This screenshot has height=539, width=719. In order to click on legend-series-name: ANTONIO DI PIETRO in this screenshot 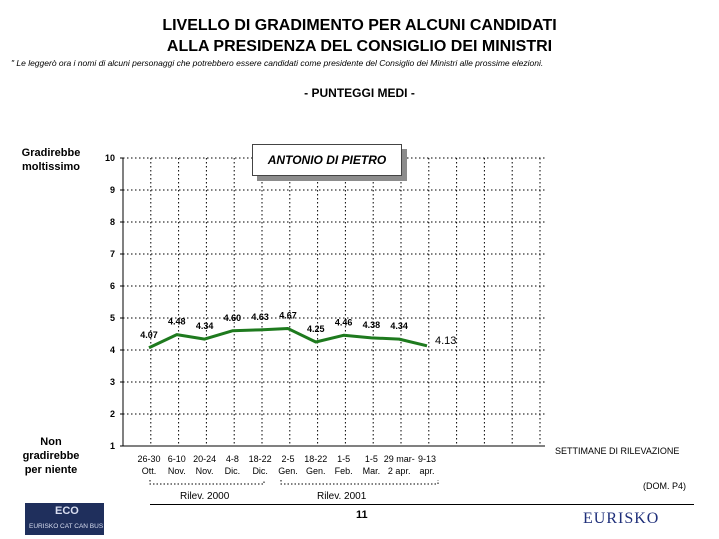, I will do `click(327, 160)`.